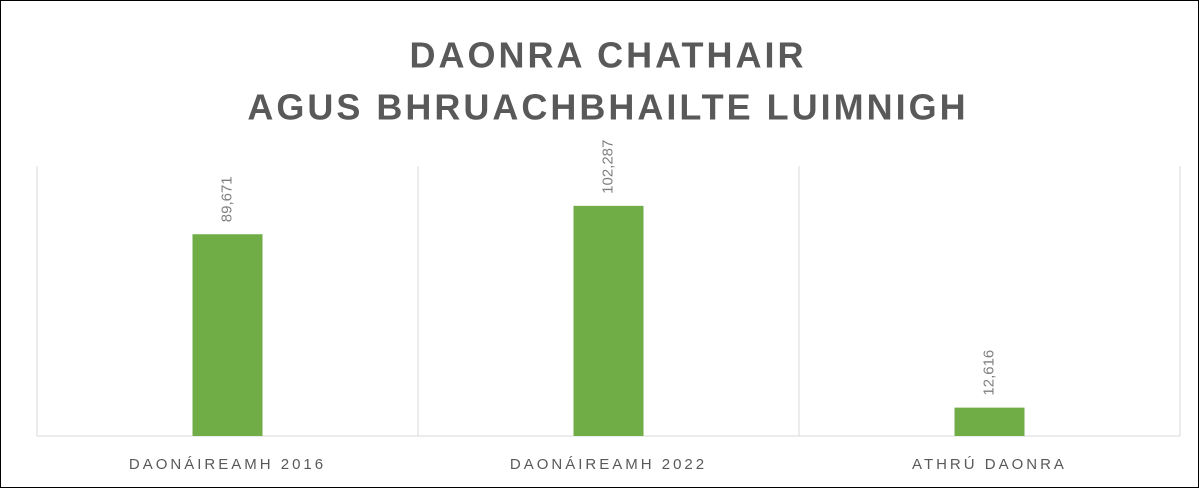 This screenshot has width=1199, height=488. Describe the element at coordinates (226, 199) in the screenshot. I see `data-label: 89,671` at that location.